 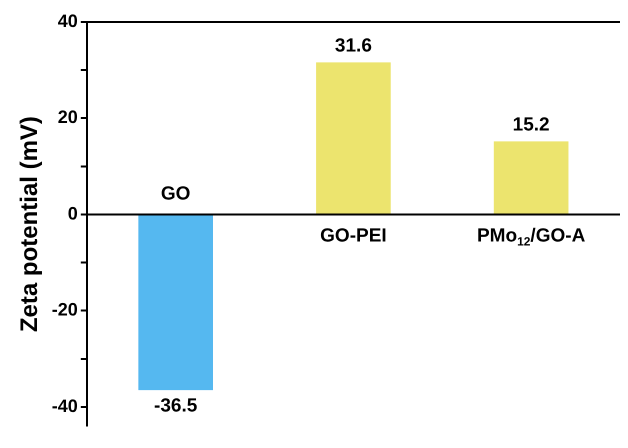 I want to click on x-tick-label: GO-PEI, so click(x=353, y=236).